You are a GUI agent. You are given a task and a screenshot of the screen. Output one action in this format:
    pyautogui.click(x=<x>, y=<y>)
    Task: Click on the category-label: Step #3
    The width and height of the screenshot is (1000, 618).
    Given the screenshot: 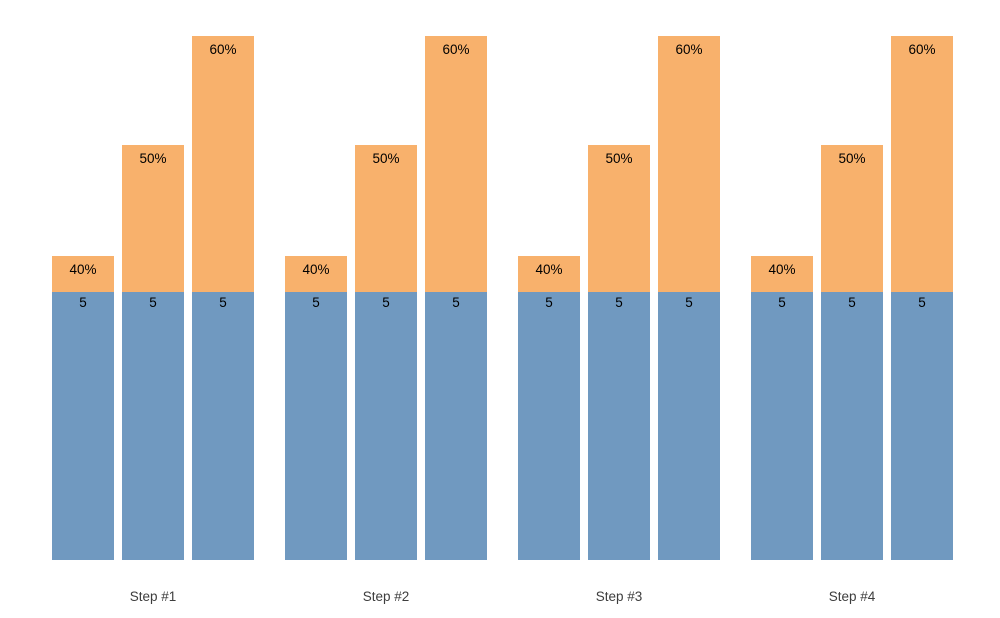 What is the action you would take?
    pyautogui.click(x=619, y=596)
    